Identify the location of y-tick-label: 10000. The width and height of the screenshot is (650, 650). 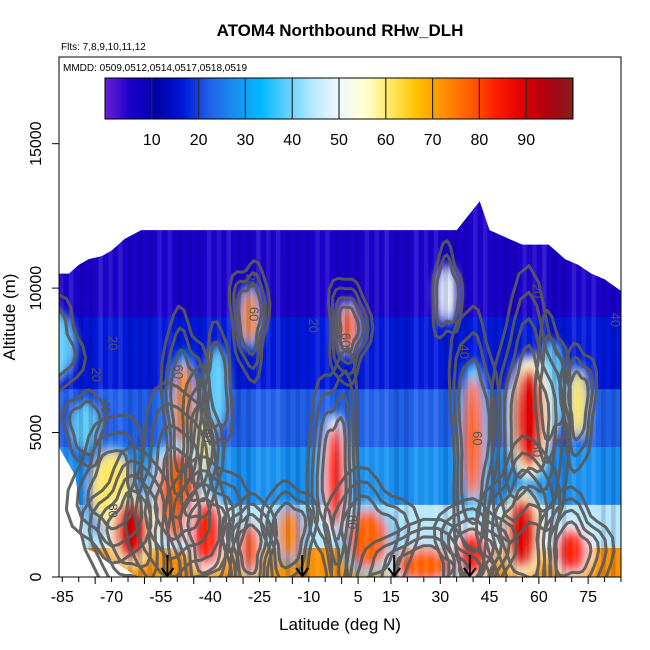
(36, 288).